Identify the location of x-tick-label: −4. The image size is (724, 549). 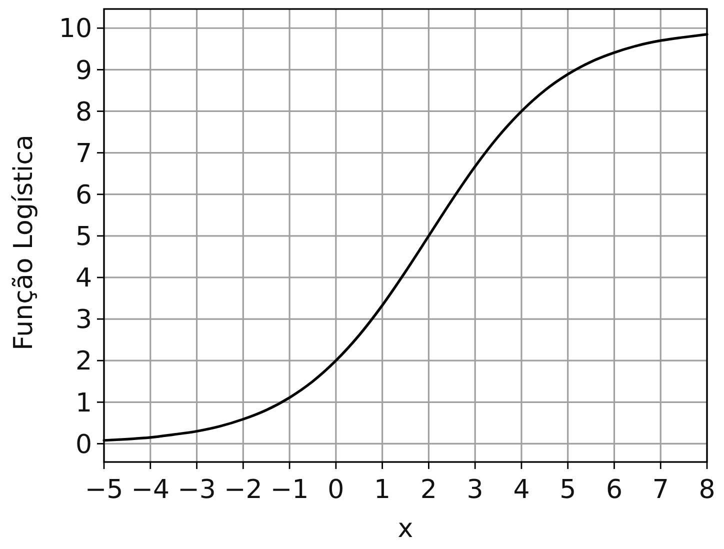
(150, 490).